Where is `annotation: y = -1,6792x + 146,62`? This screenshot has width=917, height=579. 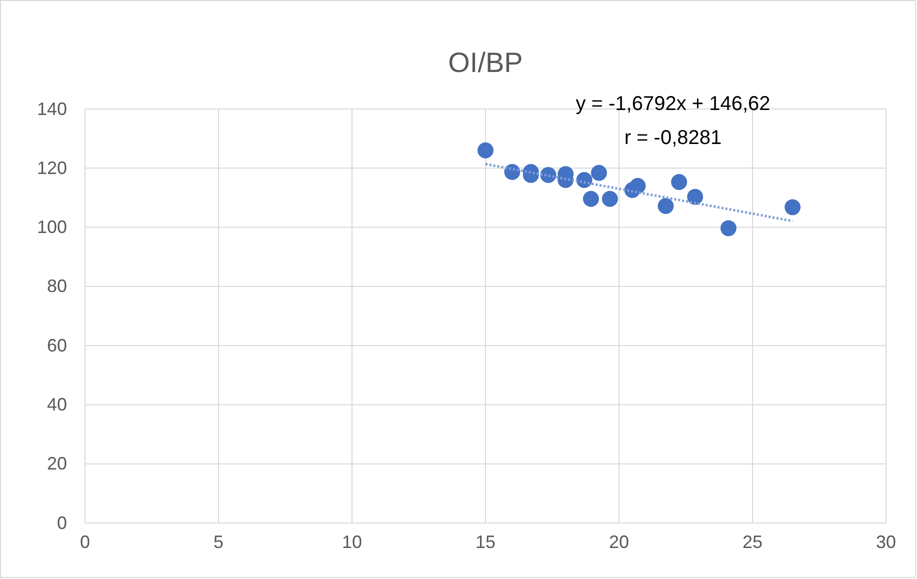
annotation: y = -1,6792x + 146,62 is located at coordinates (673, 104).